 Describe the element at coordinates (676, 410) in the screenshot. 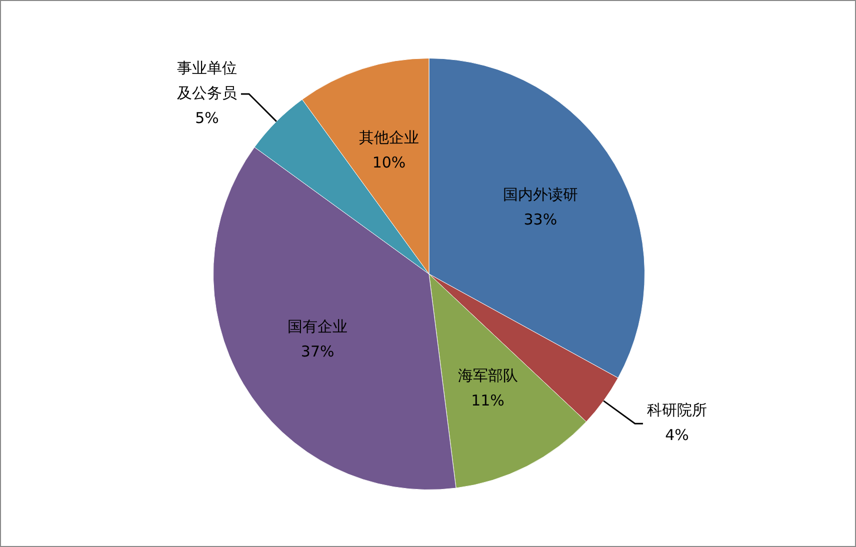

I see `slice-label: 科研院所` at that location.